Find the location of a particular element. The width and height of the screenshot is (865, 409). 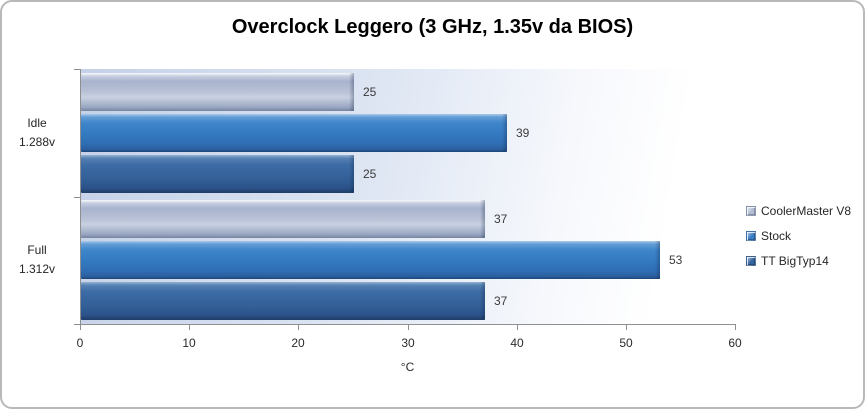

bar-stock-full is located at coordinates (370, 260).